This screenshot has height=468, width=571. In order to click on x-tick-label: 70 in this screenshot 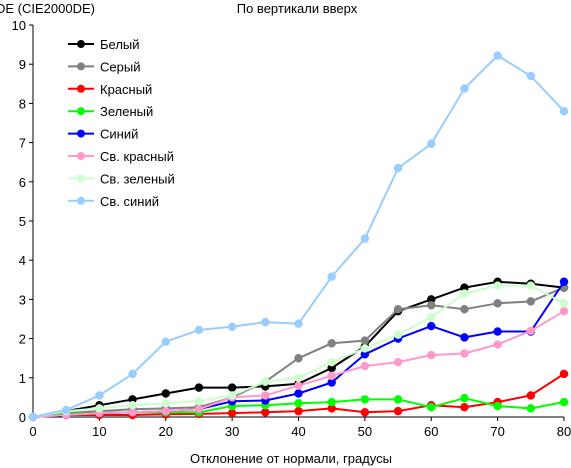, I will do `click(497, 431)`.